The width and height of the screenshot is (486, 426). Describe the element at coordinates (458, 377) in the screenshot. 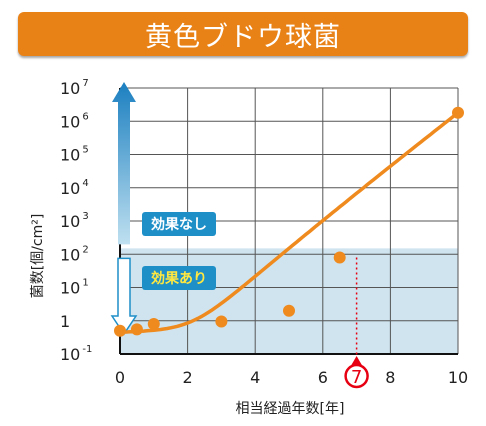

I see `x-tick-label: 10` at that location.